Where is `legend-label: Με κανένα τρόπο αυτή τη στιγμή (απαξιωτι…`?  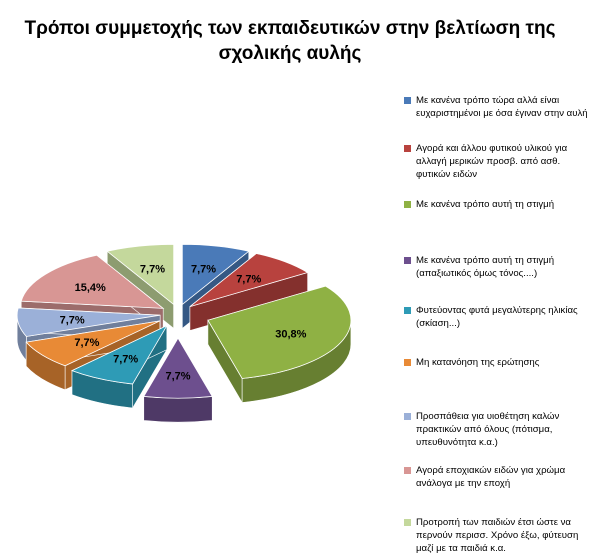 legend-label: Με κανένα τρόπο αυτή τη στιγμή (απαξιωτι… is located at coordinates (485, 267).